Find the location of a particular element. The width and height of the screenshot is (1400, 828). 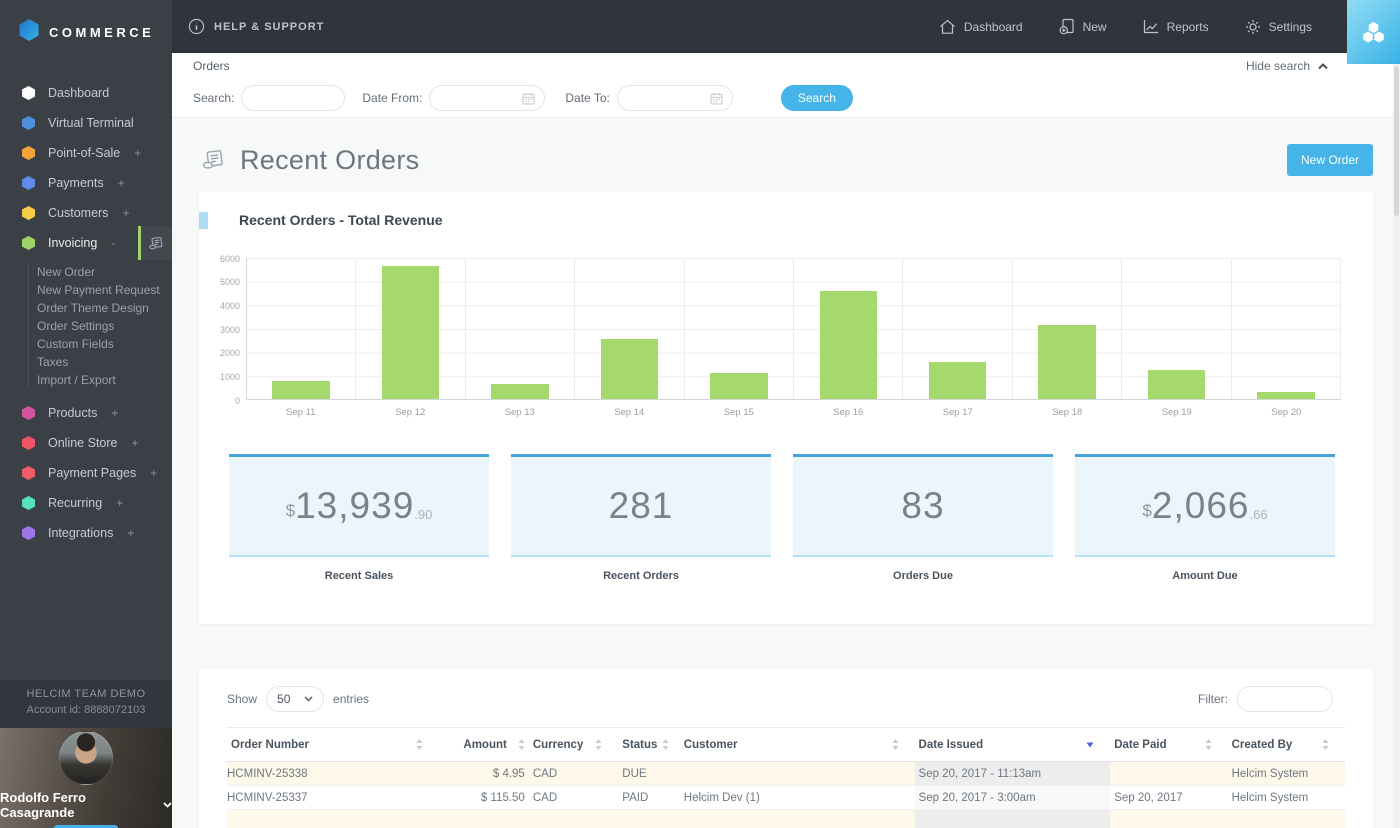

hide-search-toggle: Hide search is located at coordinates (1287, 66).